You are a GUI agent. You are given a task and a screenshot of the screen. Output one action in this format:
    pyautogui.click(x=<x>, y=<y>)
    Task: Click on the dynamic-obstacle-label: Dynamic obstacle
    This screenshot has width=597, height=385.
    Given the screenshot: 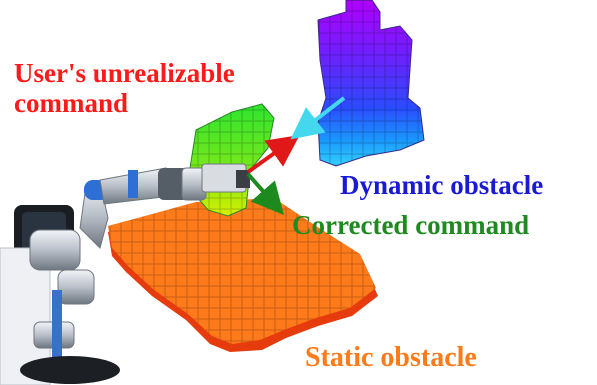 What is the action you would take?
    pyautogui.click(x=442, y=185)
    